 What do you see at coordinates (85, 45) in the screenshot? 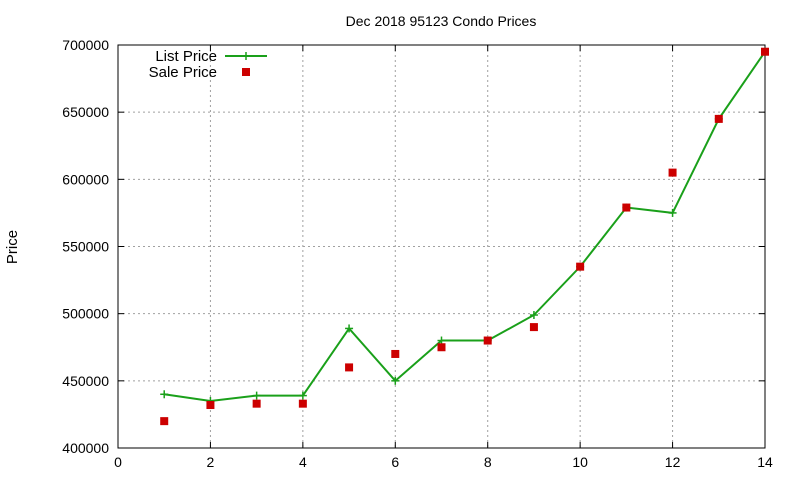
I see `y-tick-label: 700000` at bounding box center [85, 45].